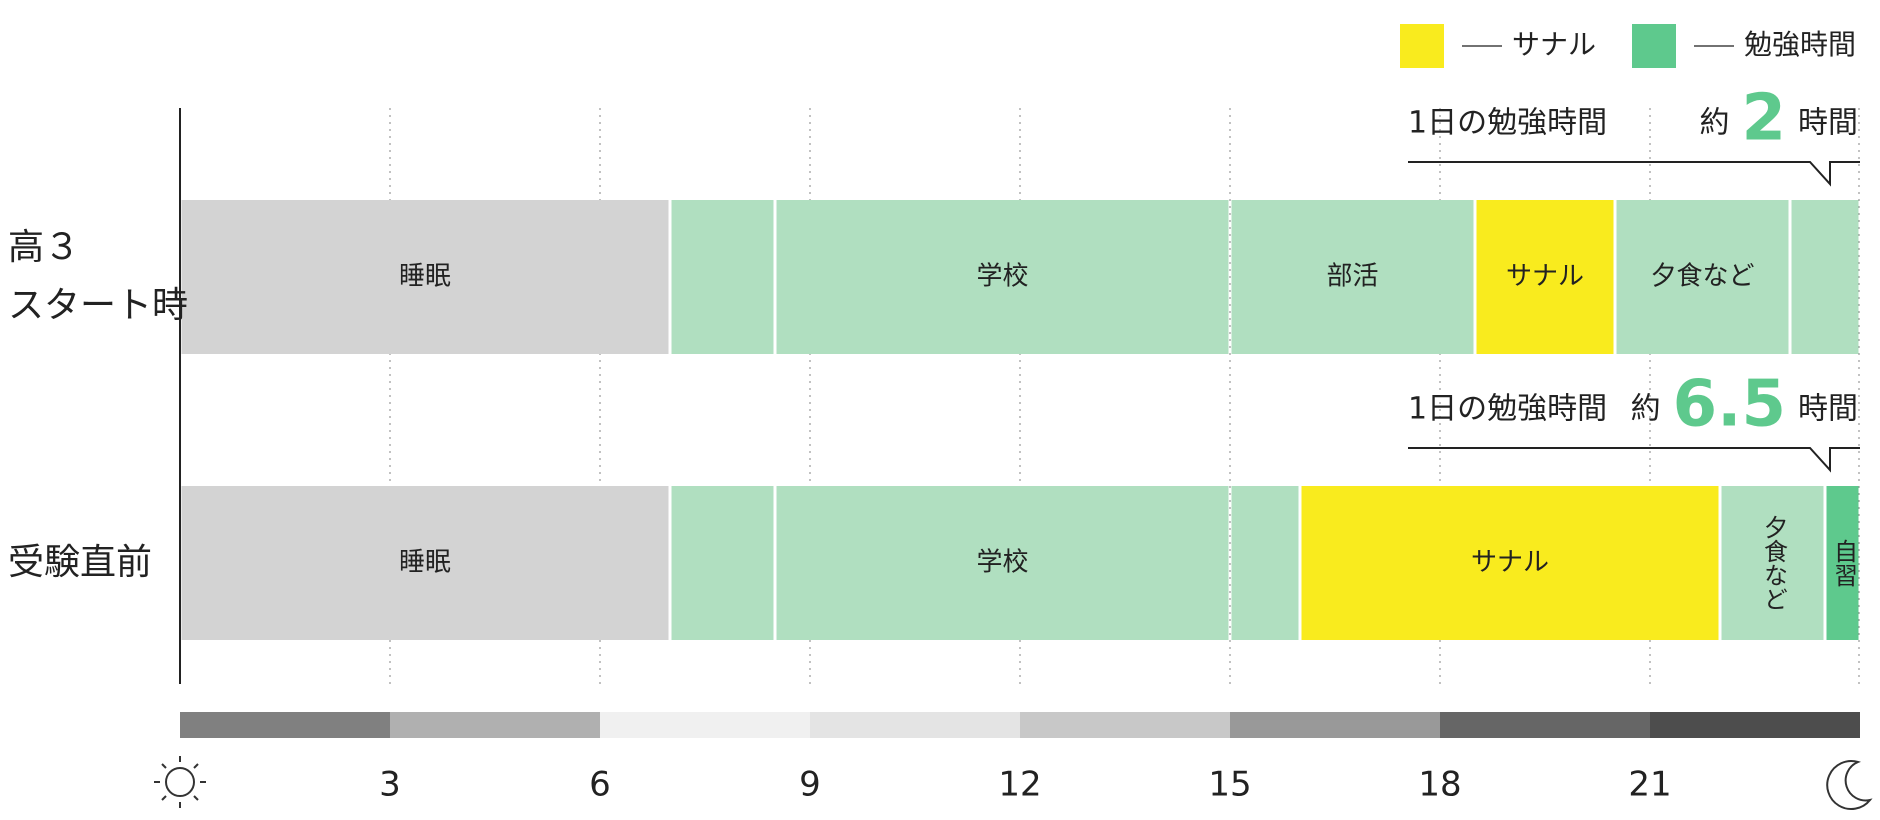  Describe the element at coordinates (1019, 785) in the screenshot. I see `x-tick-label: 12` at that location.